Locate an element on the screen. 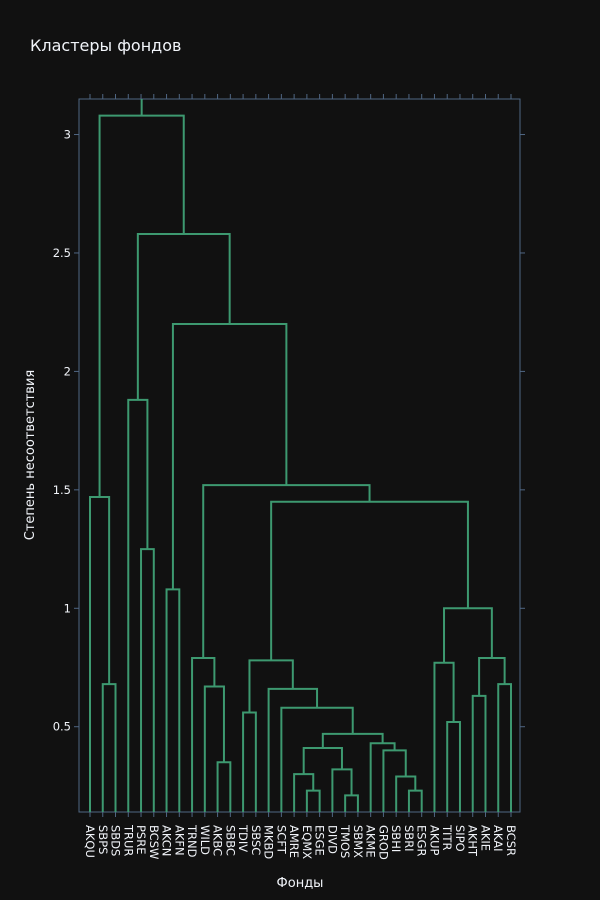  x-tick-label: AKHT is located at coordinates (473, 841).